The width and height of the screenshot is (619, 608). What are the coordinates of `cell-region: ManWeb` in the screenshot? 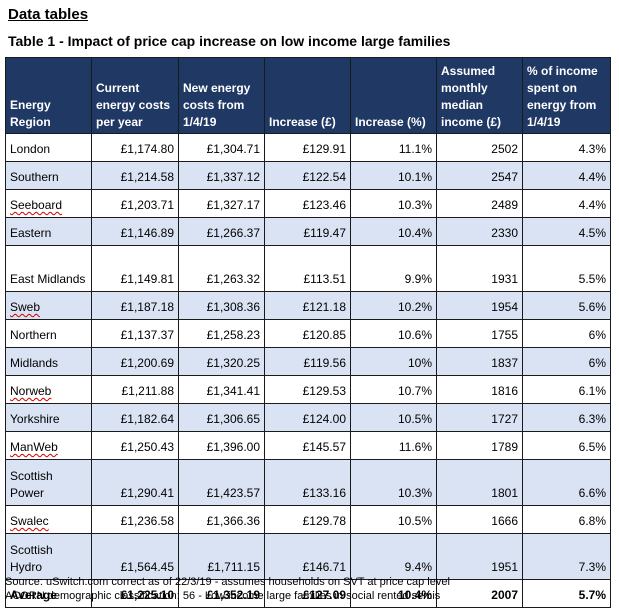 It's located at (48, 445).